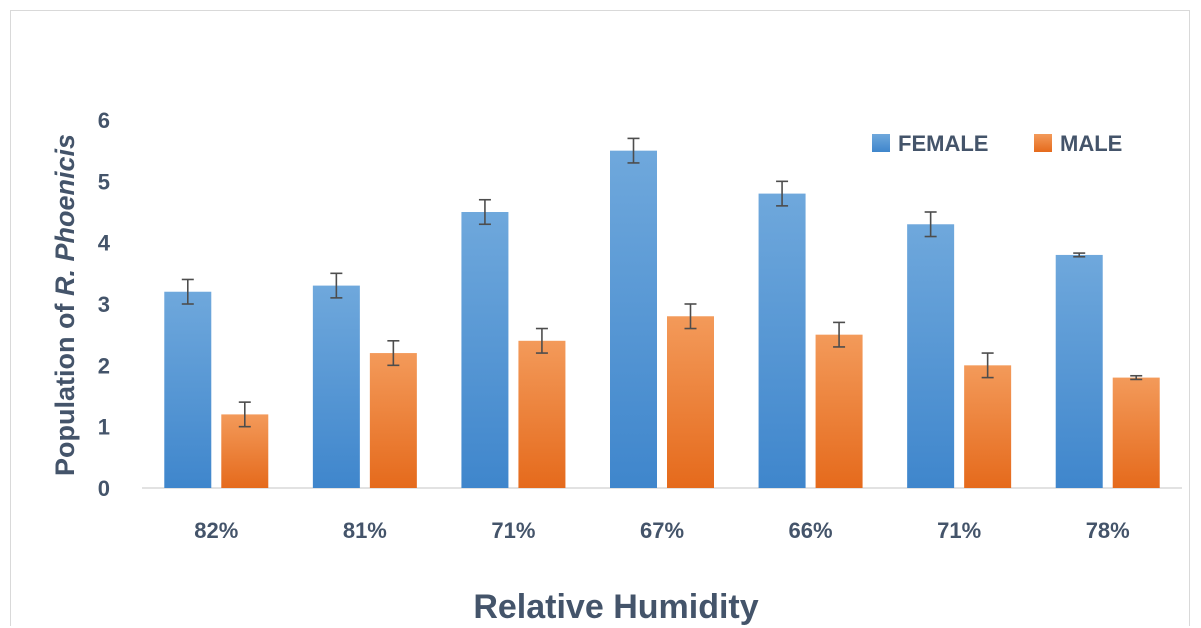  I want to click on y-tick-label: 6, so click(104, 120).